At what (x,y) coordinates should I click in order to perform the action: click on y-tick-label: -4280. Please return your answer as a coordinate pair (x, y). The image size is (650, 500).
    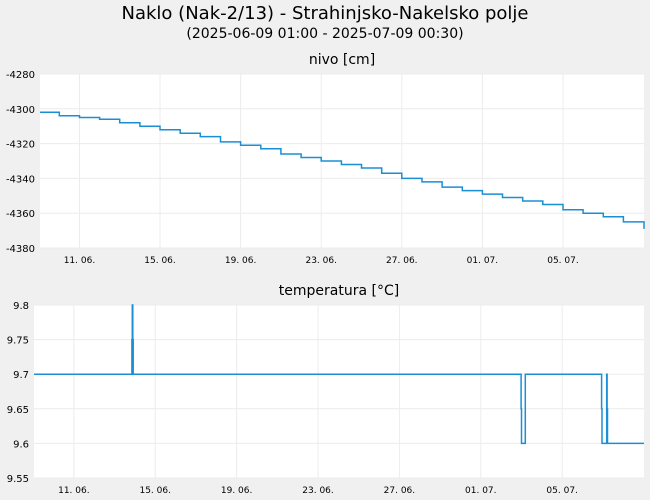
    Looking at the image, I should click on (20, 75).